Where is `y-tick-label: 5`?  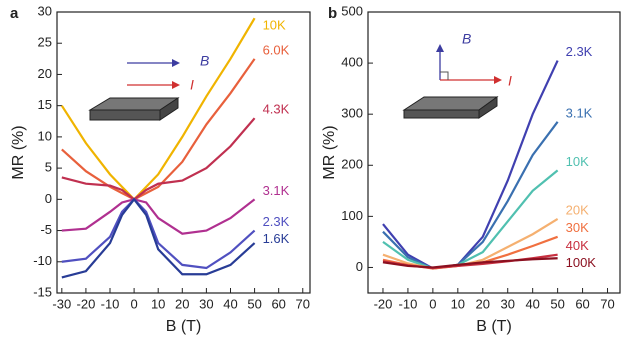 y-tick-label: 5 is located at coordinates (48, 167).